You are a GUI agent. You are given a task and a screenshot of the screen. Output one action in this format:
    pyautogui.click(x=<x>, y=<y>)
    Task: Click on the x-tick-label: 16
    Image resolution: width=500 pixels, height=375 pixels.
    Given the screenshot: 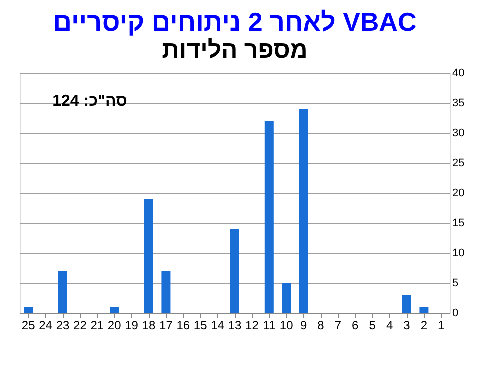 What is the action you would take?
    pyautogui.click(x=183, y=325)
    